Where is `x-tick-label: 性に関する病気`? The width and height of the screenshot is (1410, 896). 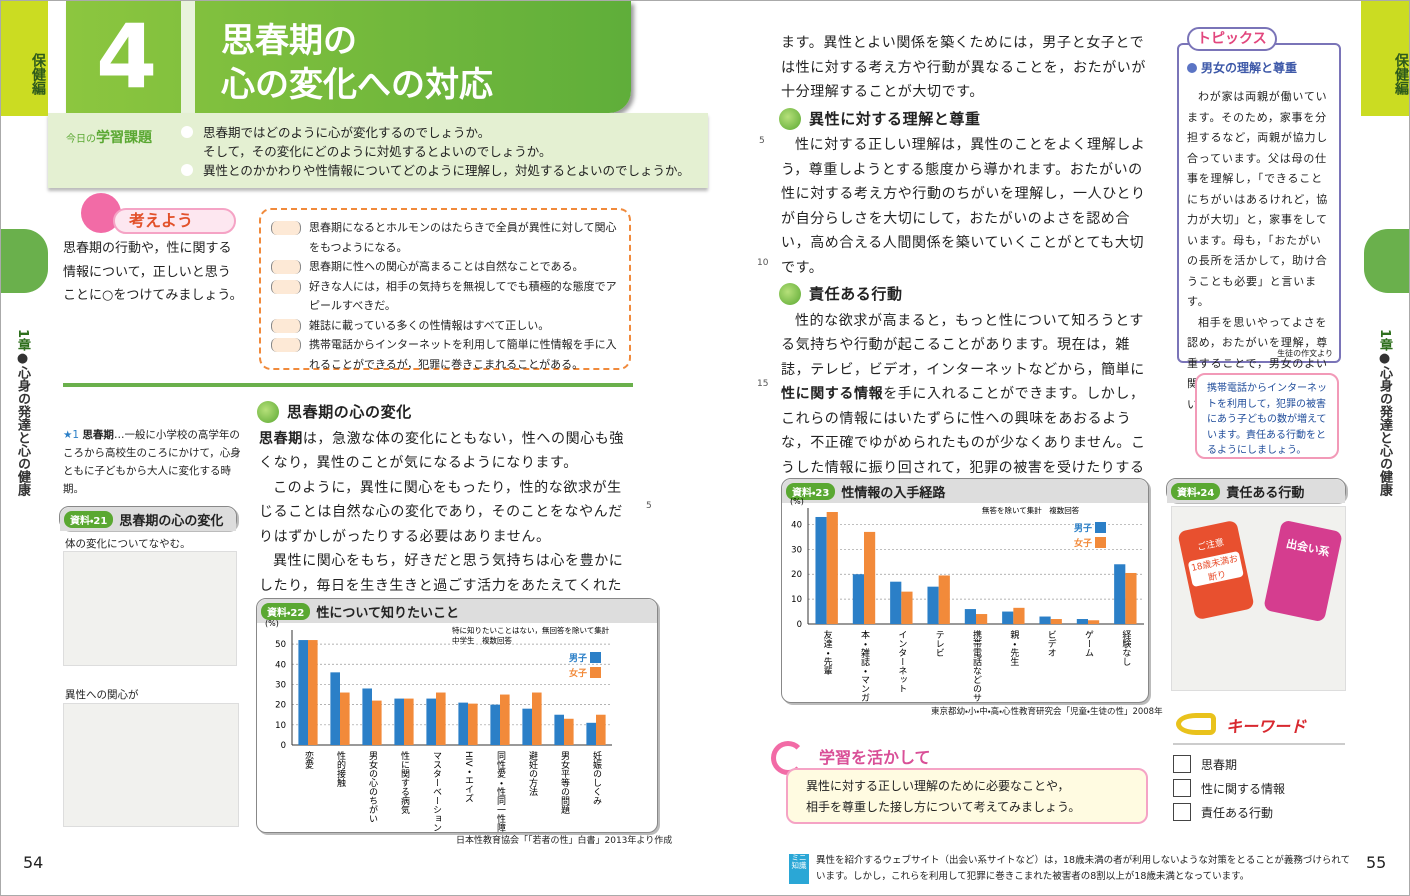 x-tick-label: 性に関する病気 is located at coordinates (404, 782).